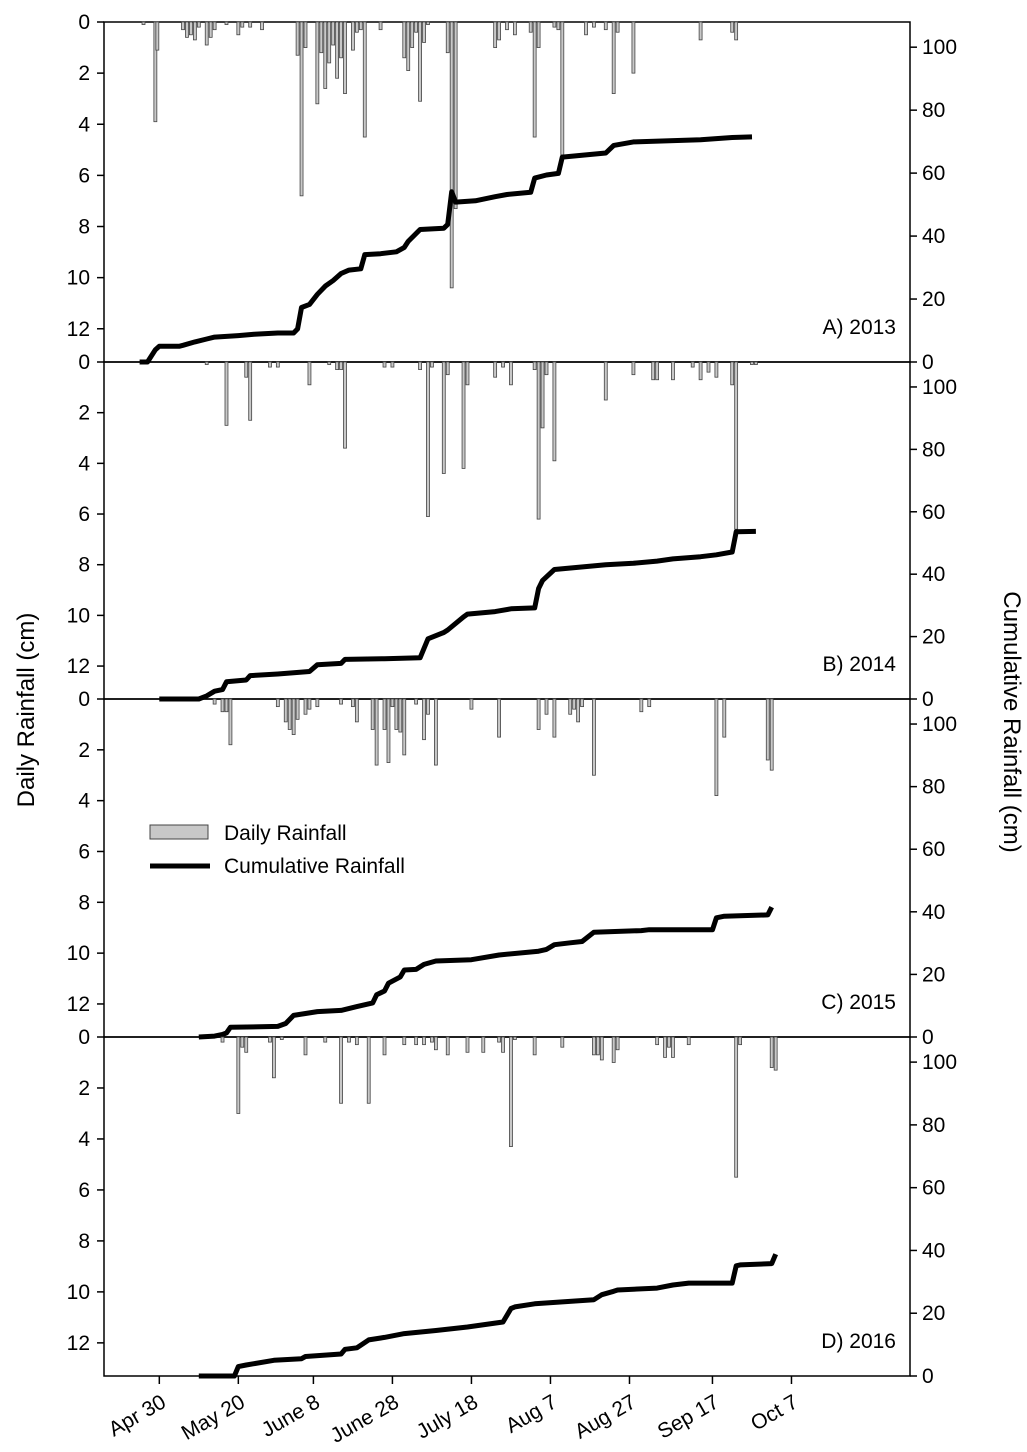  What do you see at coordinates (858, 1002) in the screenshot?
I see `panel-label: C) 2015` at bounding box center [858, 1002].